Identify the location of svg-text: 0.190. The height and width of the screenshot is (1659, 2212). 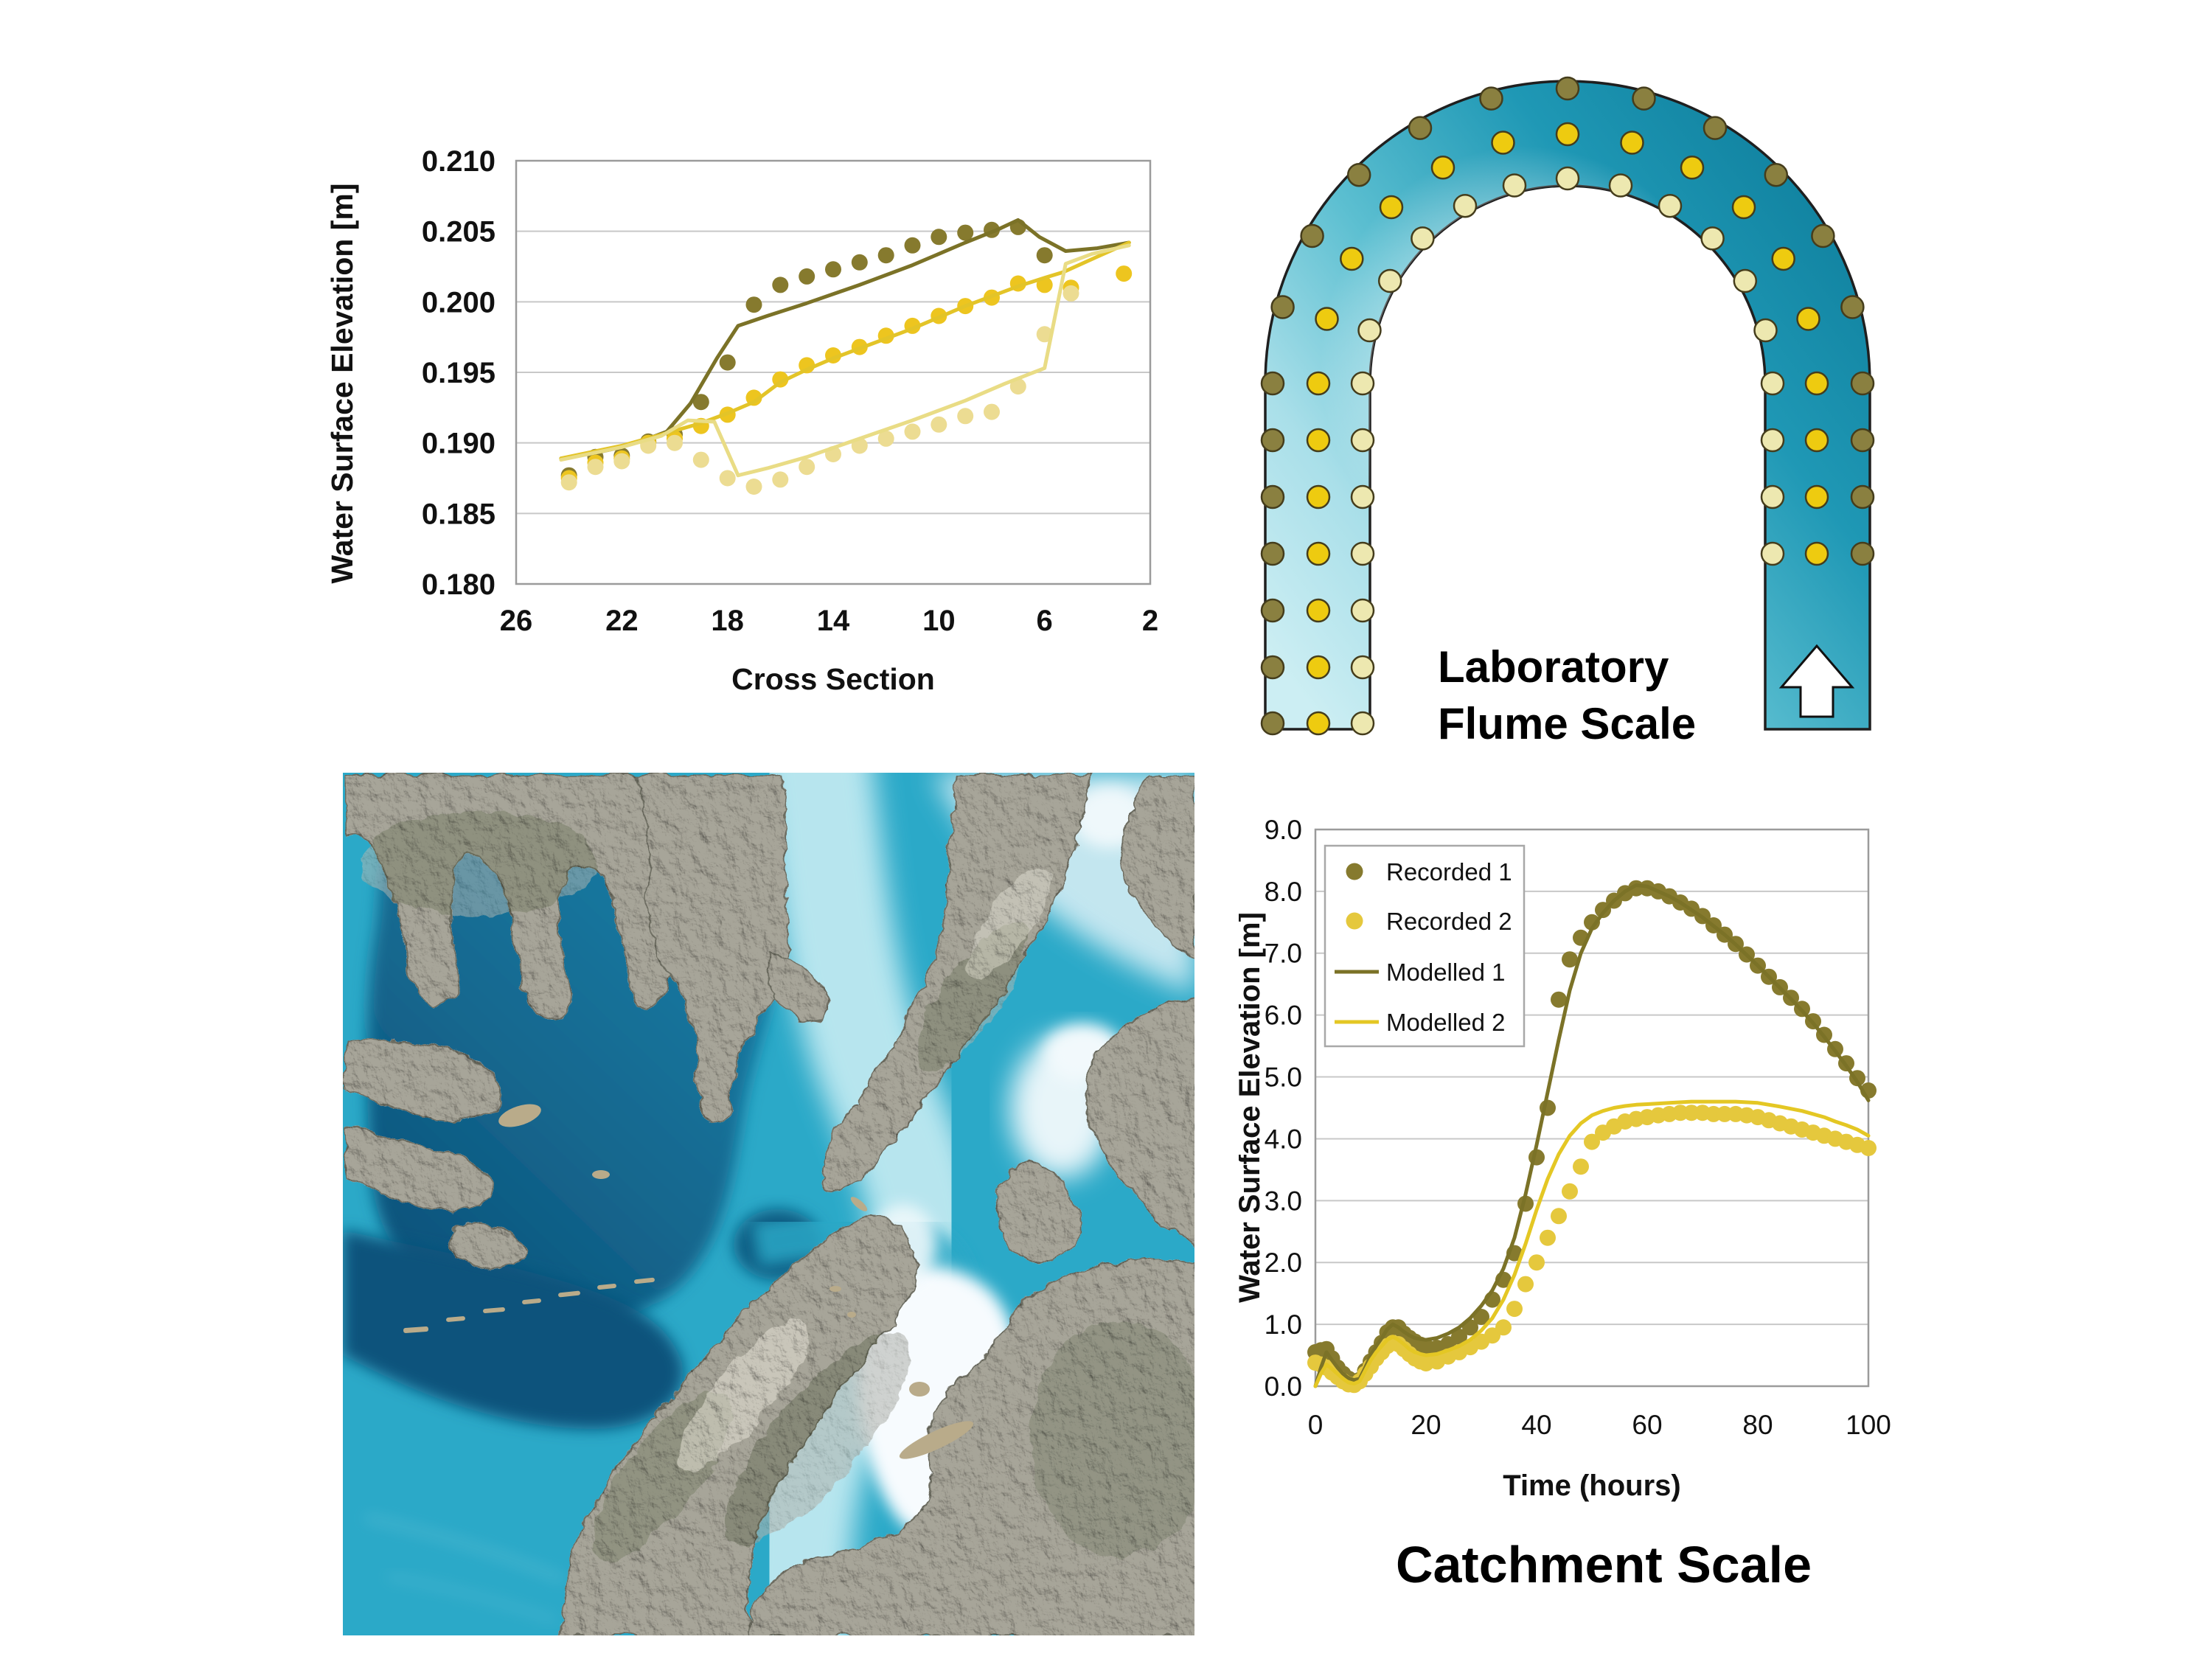
(458, 444).